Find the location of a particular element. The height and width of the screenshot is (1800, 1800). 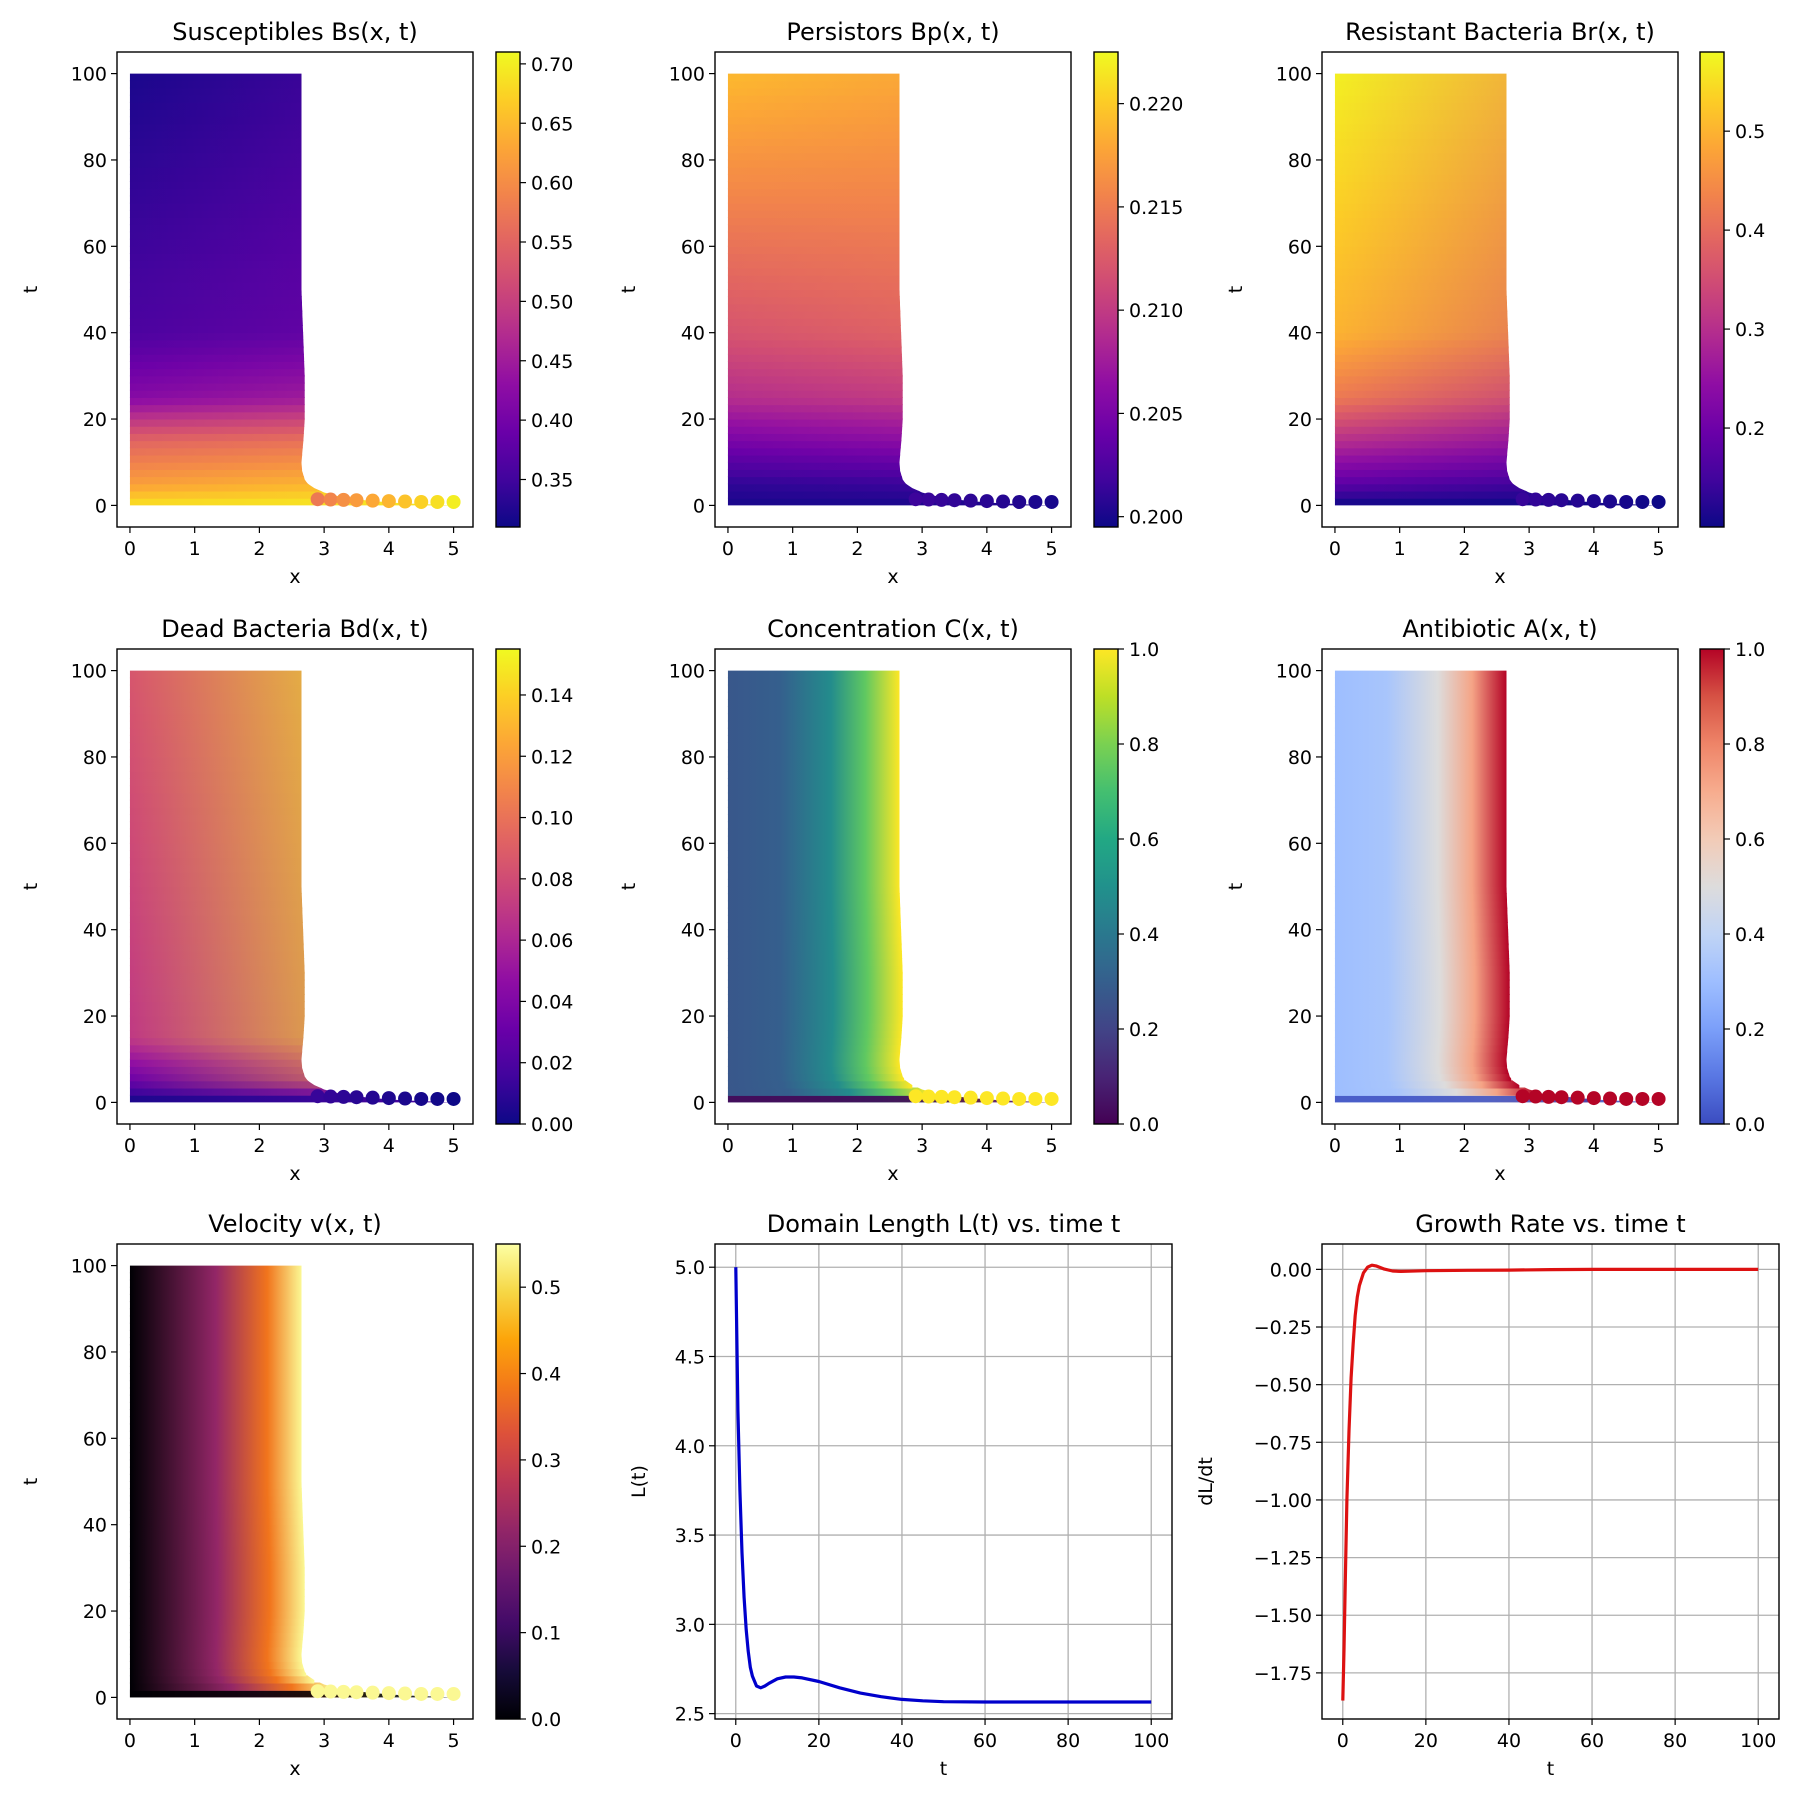

x-tick-label: 4 is located at coordinates (389, 1146).